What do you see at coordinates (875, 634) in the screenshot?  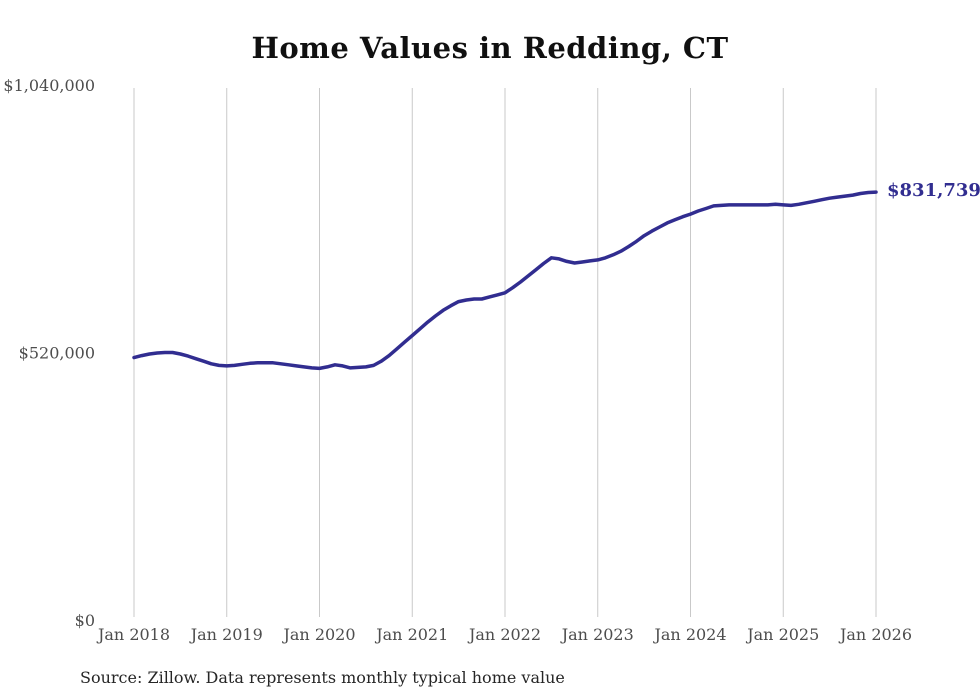 I see `x-axis-tick-label: Jan 2026` at bounding box center [875, 634].